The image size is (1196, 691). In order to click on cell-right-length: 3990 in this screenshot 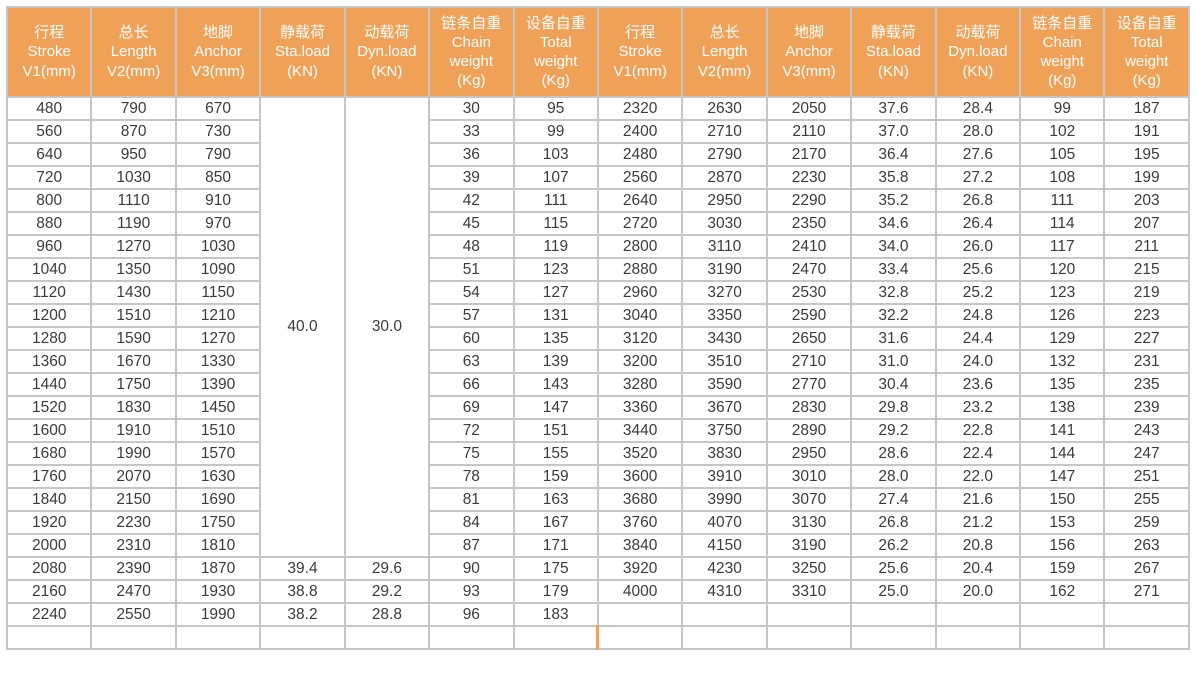, I will do `click(724, 499)`.